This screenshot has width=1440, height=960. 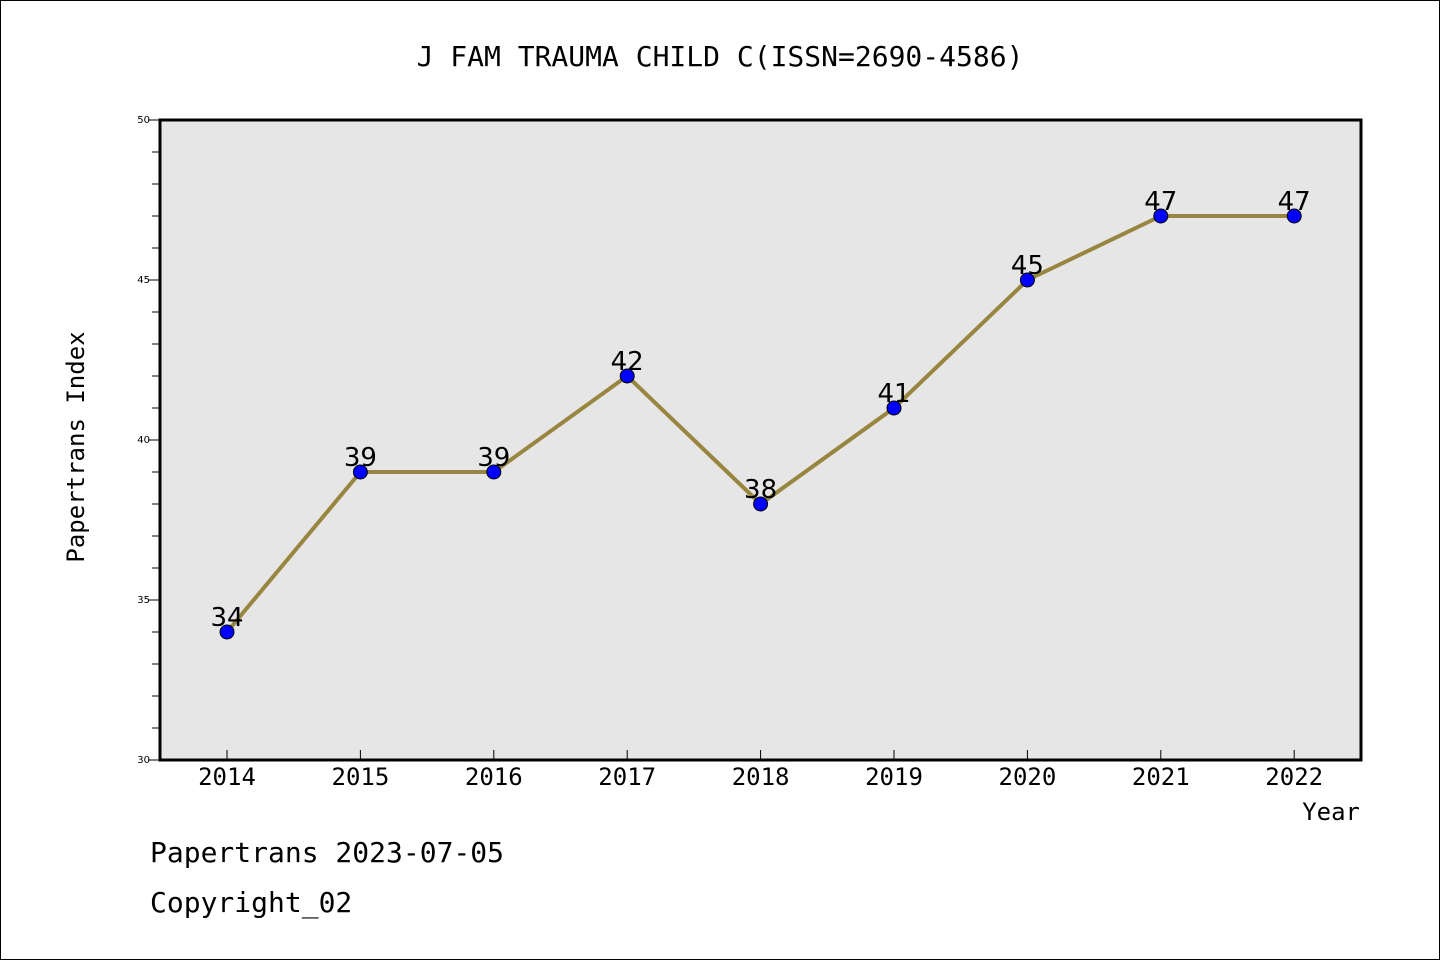 I want to click on x-tick-label: 2021, so click(x=1161, y=777).